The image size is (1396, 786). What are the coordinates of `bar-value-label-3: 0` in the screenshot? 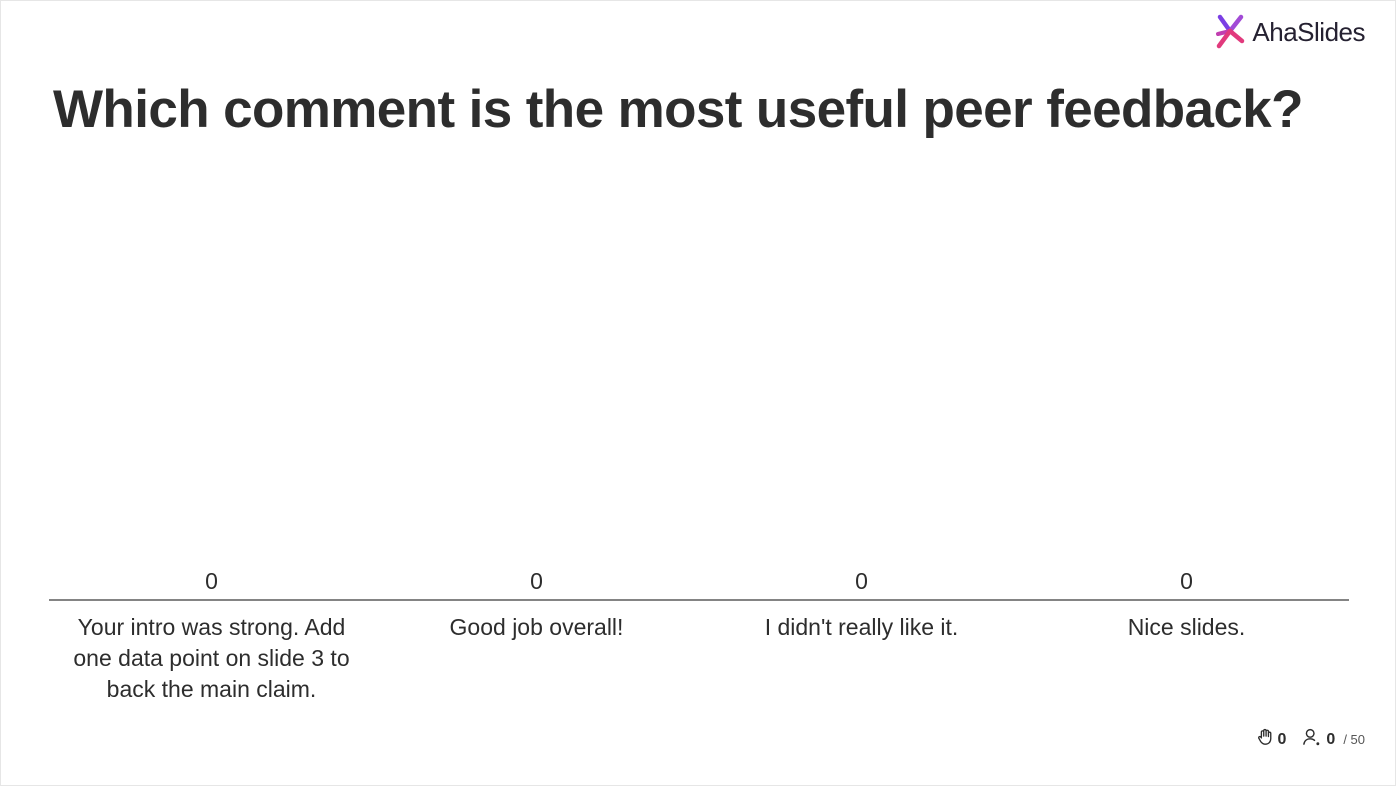 It's located at (861, 581).